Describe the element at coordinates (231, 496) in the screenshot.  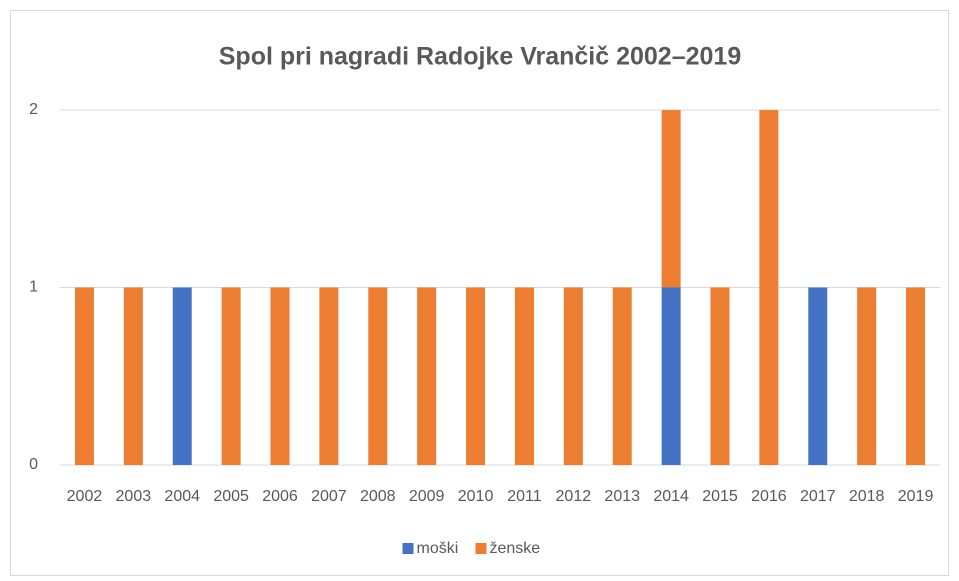
I see `x-tick-label: 2005` at that location.